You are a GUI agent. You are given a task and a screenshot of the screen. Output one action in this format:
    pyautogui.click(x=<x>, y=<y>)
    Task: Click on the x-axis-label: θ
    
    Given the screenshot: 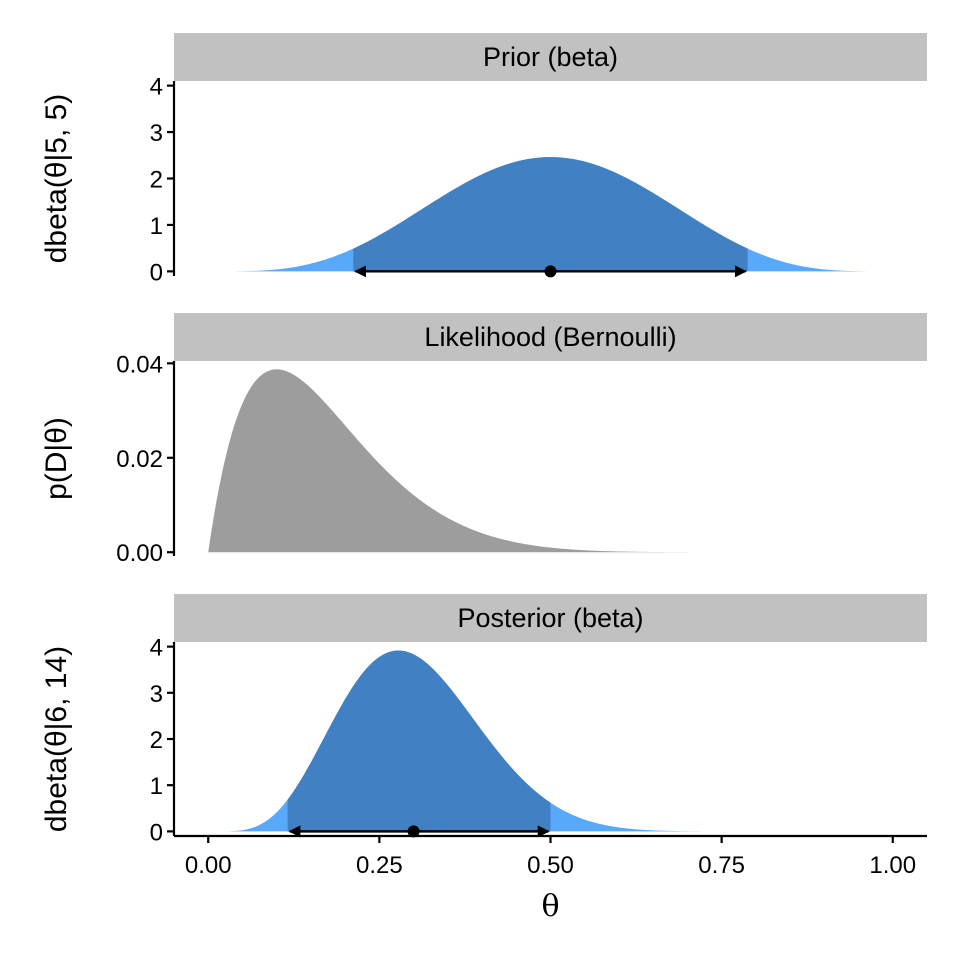 What is the action you would take?
    pyautogui.click(x=550, y=906)
    